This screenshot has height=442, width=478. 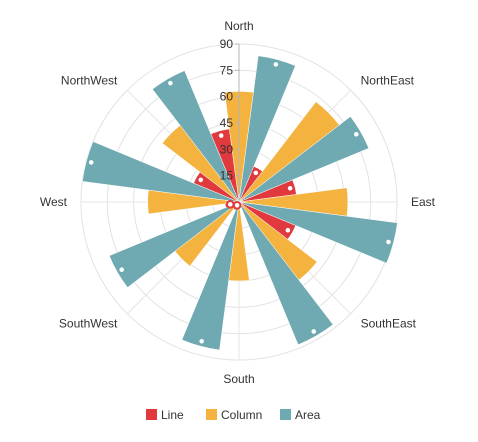 What do you see at coordinates (388, 242) in the screenshot?
I see `marker-area-east` at bounding box center [388, 242].